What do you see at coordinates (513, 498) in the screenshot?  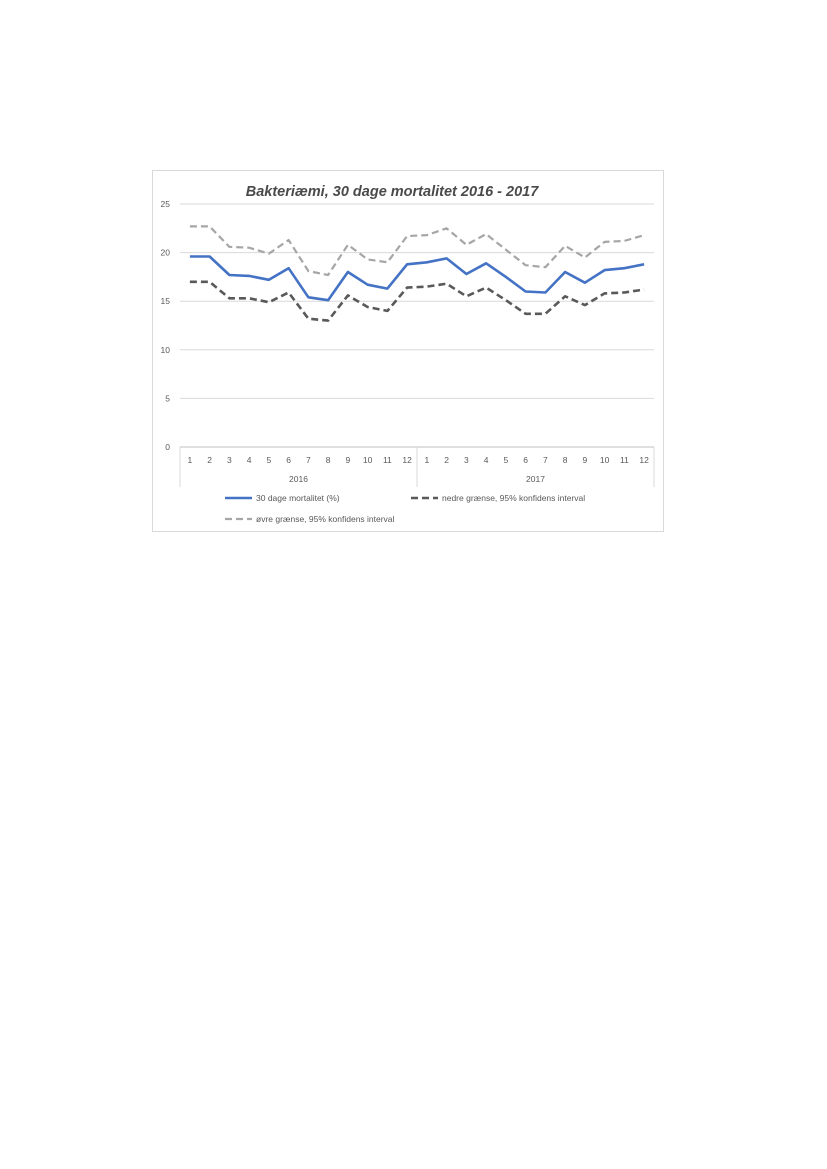 I see `legend-label: nedre grænse, 95% konfidens interval` at bounding box center [513, 498].